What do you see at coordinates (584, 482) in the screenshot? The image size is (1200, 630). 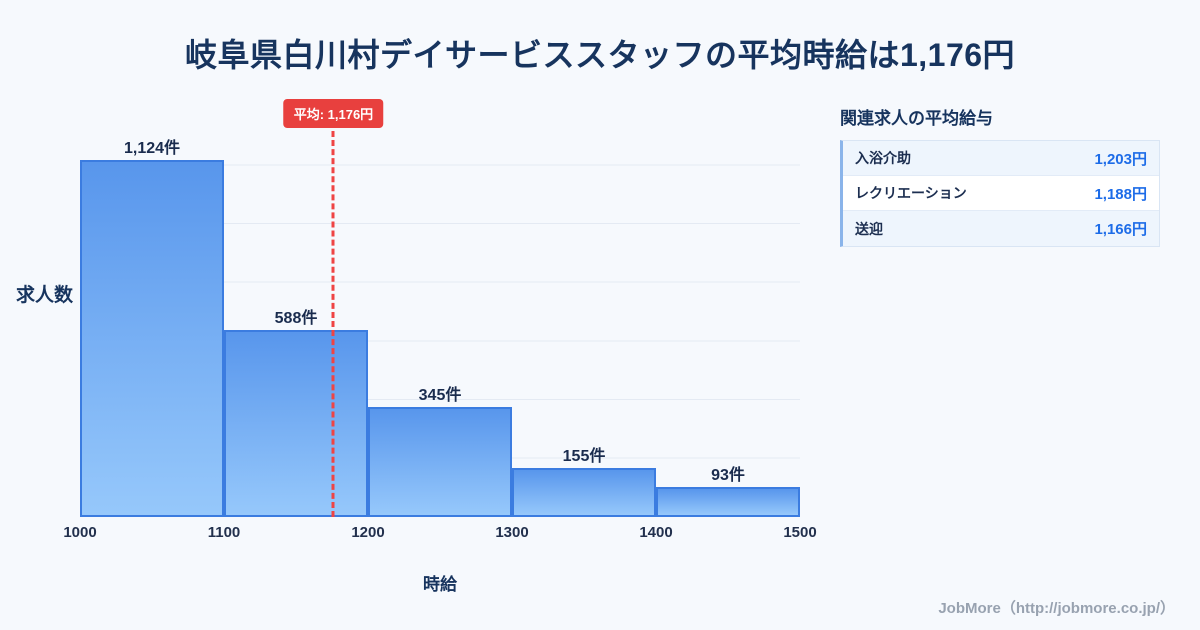 I see `histogram-bar: 155件` at bounding box center [584, 482].